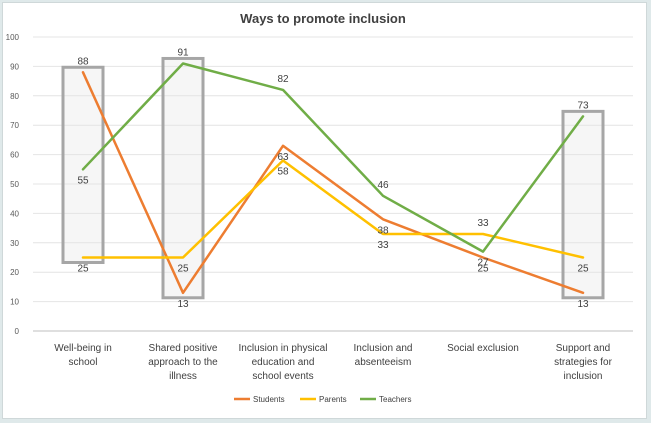 The width and height of the screenshot is (651, 423). What do you see at coordinates (383, 355) in the screenshot?
I see `x-category-label: Inclusion and absenteeism` at bounding box center [383, 355].